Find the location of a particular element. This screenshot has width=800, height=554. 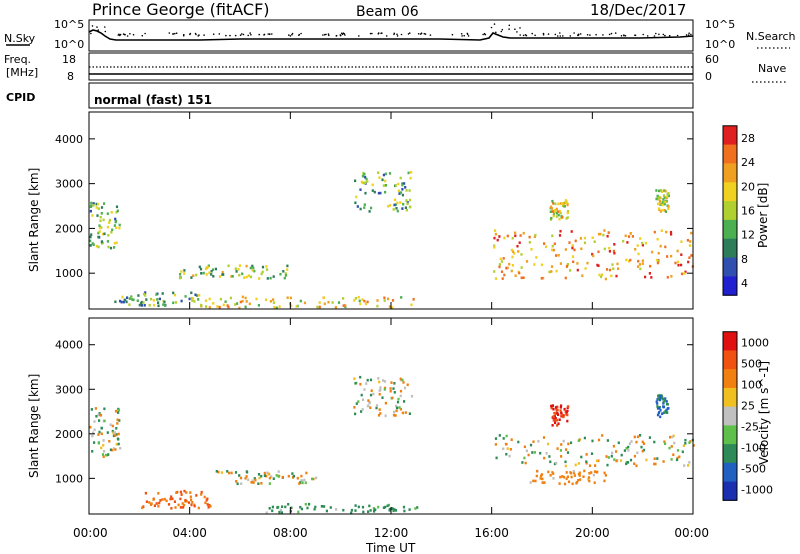

x-tick-label: 00:00 is located at coordinates (691, 533).